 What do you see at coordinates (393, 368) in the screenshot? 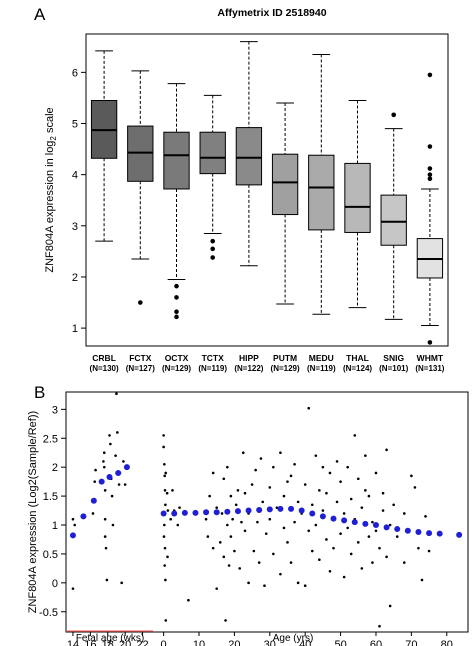
I see `category-count: (N=101)` at bounding box center [393, 368].